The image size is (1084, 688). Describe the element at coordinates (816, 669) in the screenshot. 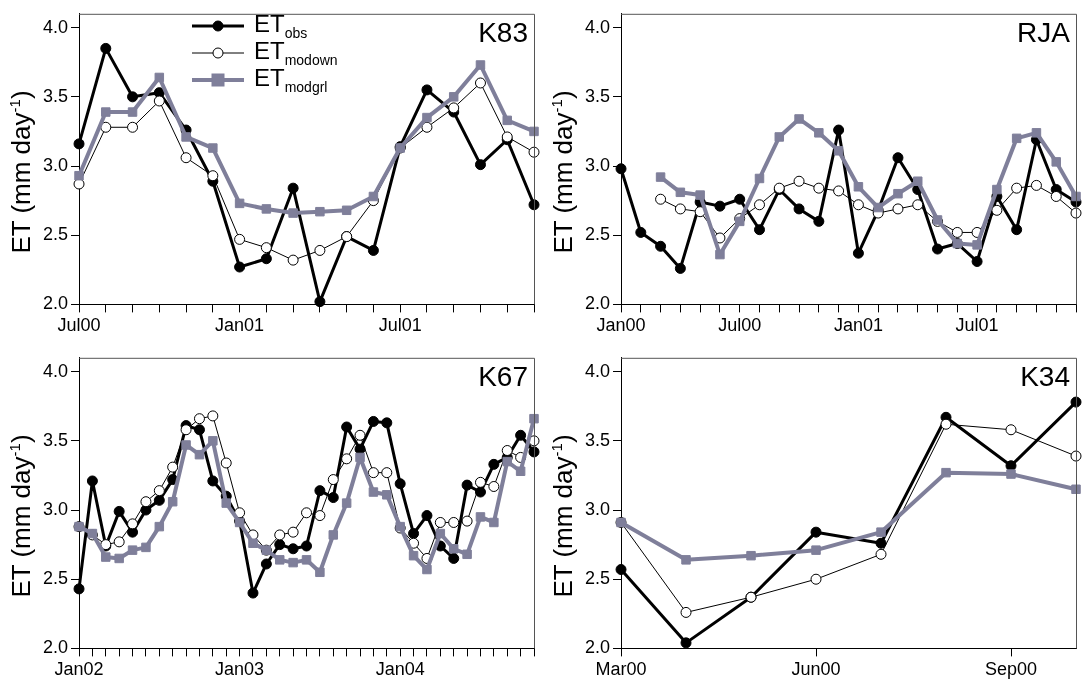

I see `x-tick-label: Jun00` at that location.